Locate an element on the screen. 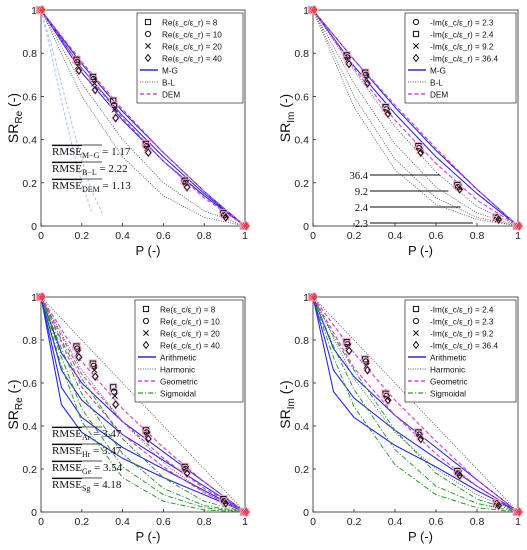 This screenshot has height=550, width=527. rmse-subscript: Ge is located at coordinates (87, 471).